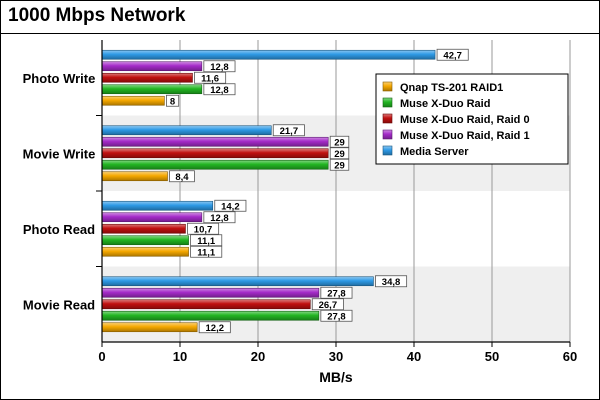 The height and width of the screenshot is (400, 600). Describe the element at coordinates (434, 152) in the screenshot. I see `legend-label: Media Server` at that location.